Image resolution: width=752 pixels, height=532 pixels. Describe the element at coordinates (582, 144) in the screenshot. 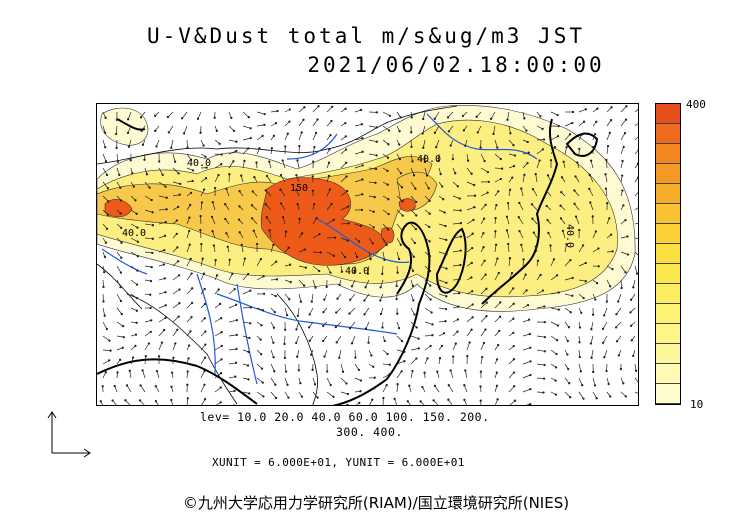

I see `coastline` at that location.